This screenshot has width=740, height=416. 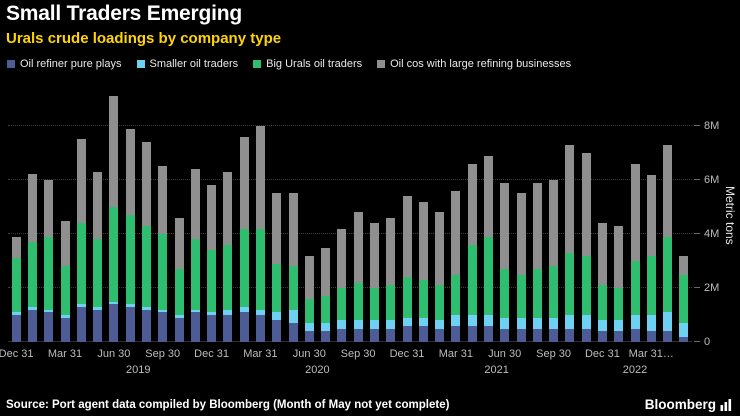 What do you see at coordinates (570, 243) in the screenshot?
I see `bar-oct-2021` at bounding box center [570, 243].